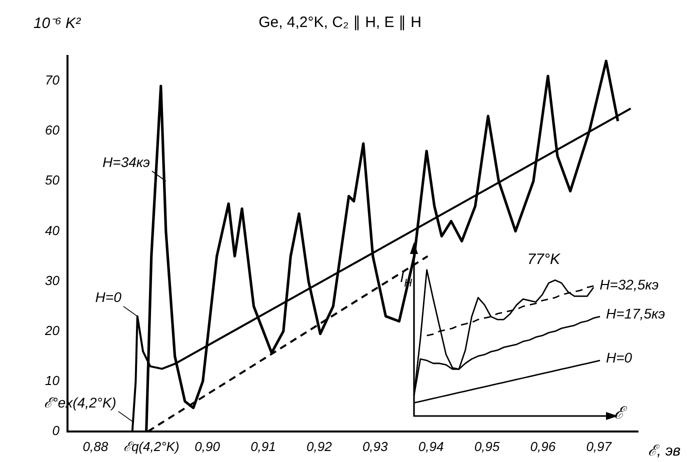 The height and width of the screenshot is (462, 690). What do you see at coordinates (52, 280) in the screenshot?
I see `y-tick-label: 30` at bounding box center [52, 280].